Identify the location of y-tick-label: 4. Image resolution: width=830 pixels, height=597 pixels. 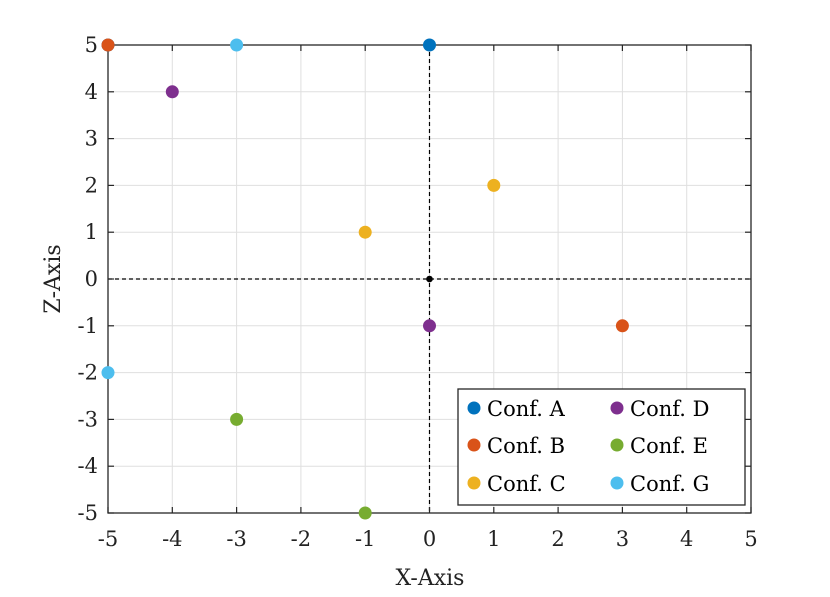
(91, 92).